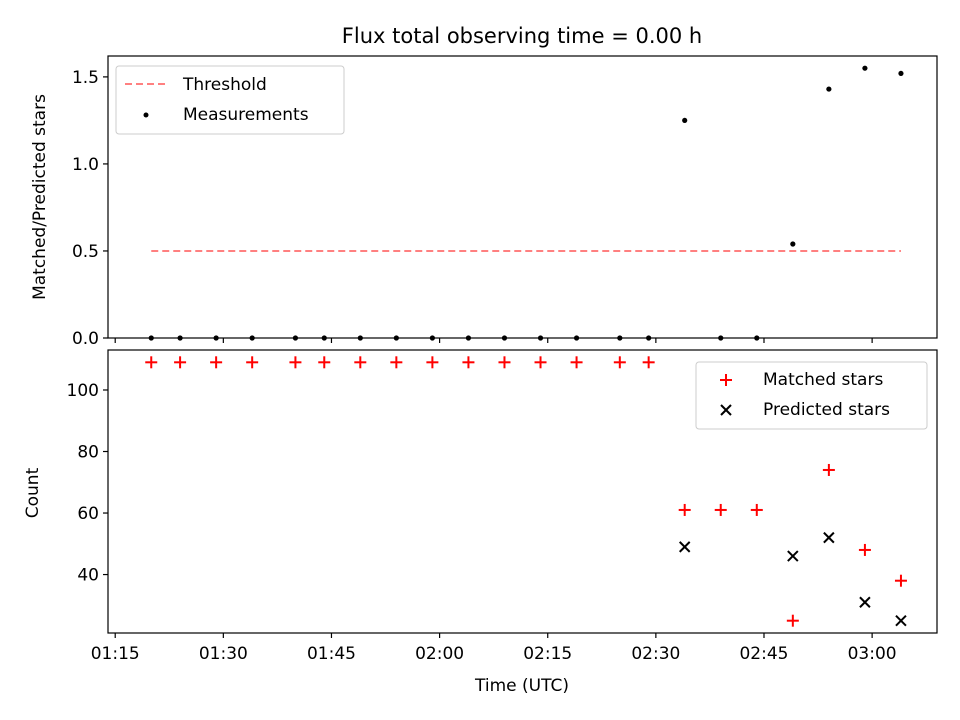 This screenshot has height=720, width=960. I want to click on x-tick-label: 02:15, so click(547, 654).